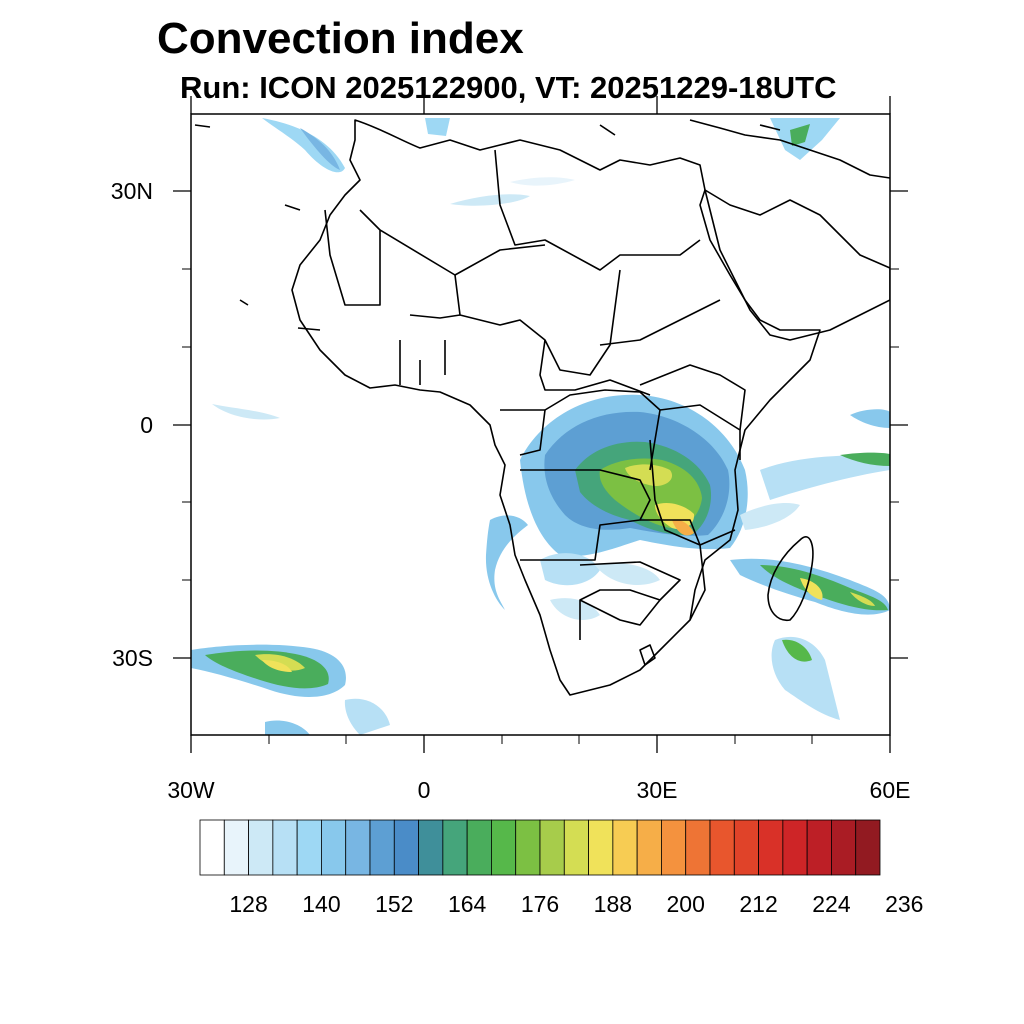 The height and width of the screenshot is (1024, 1024). What do you see at coordinates (540, 904) in the screenshot?
I see `colorbar-label: 176` at bounding box center [540, 904].